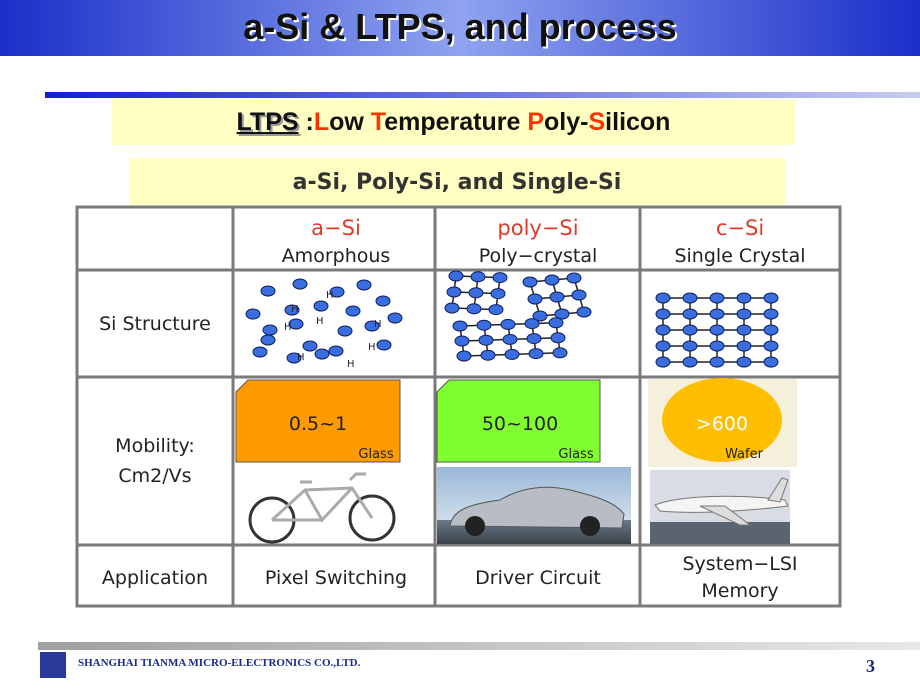 The height and width of the screenshot is (690, 920). Describe the element at coordinates (479, 646) in the screenshot. I see `footer-rule` at that location.